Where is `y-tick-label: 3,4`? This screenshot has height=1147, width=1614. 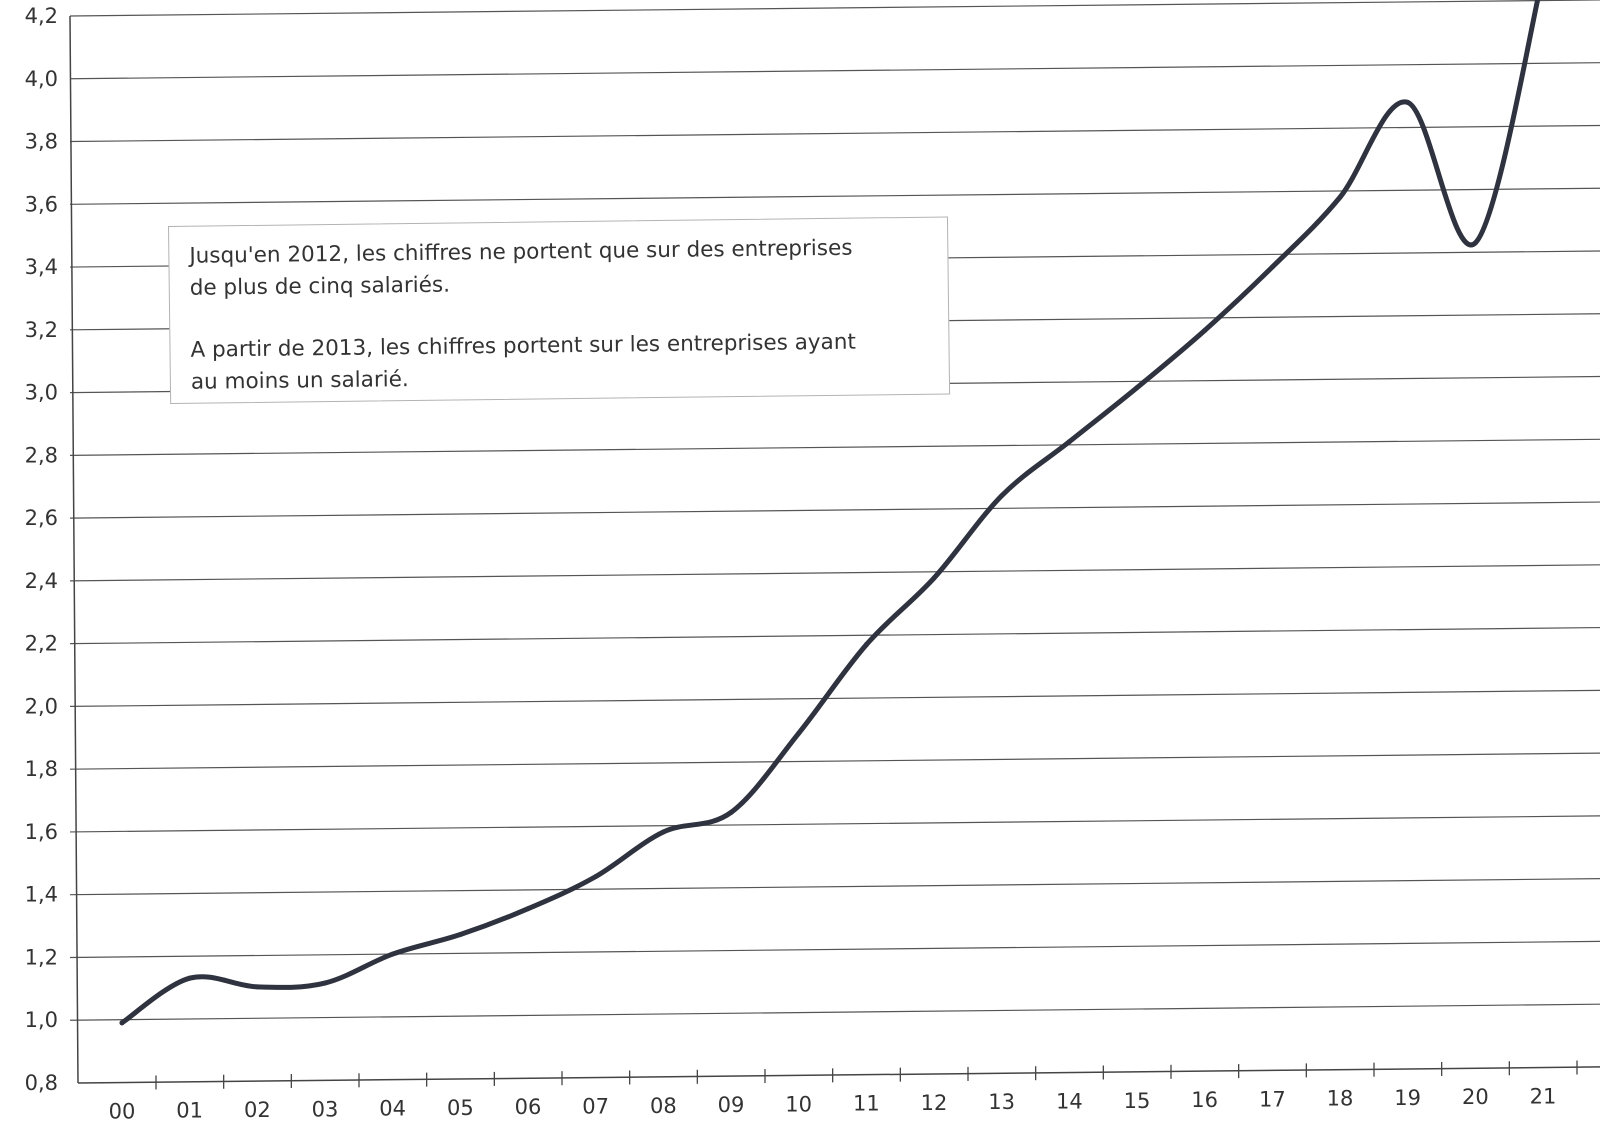 y-tick-label: 3,4 is located at coordinates (41, 267).